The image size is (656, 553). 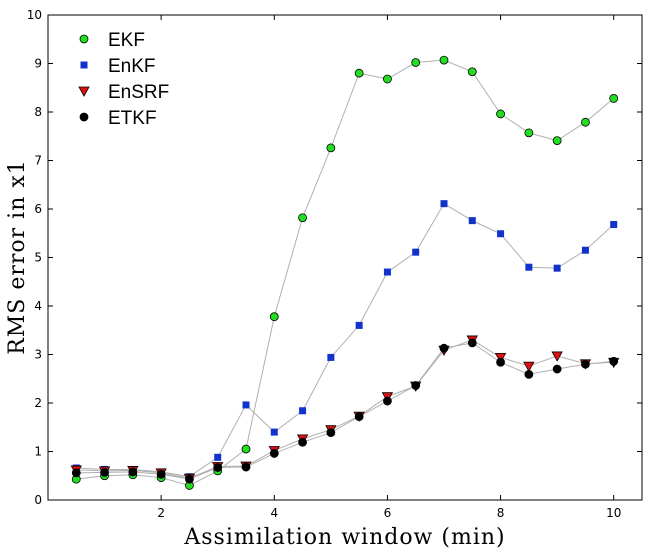 I want to click on x-tick-label: 8, so click(x=501, y=513).